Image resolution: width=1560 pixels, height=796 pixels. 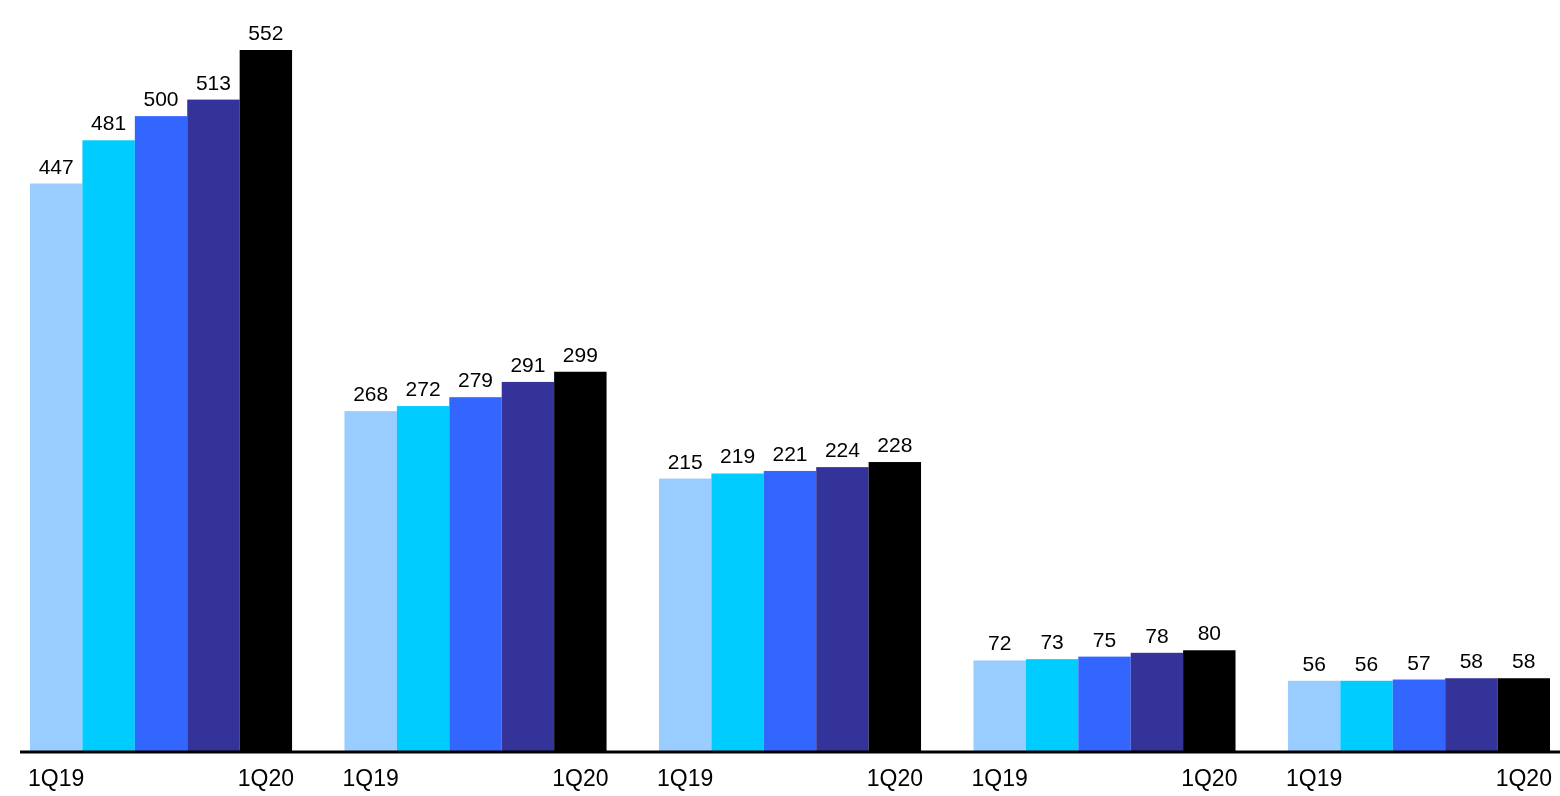 What do you see at coordinates (109, 123) in the screenshot?
I see `data-label: 481` at bounding box center [109, 123].